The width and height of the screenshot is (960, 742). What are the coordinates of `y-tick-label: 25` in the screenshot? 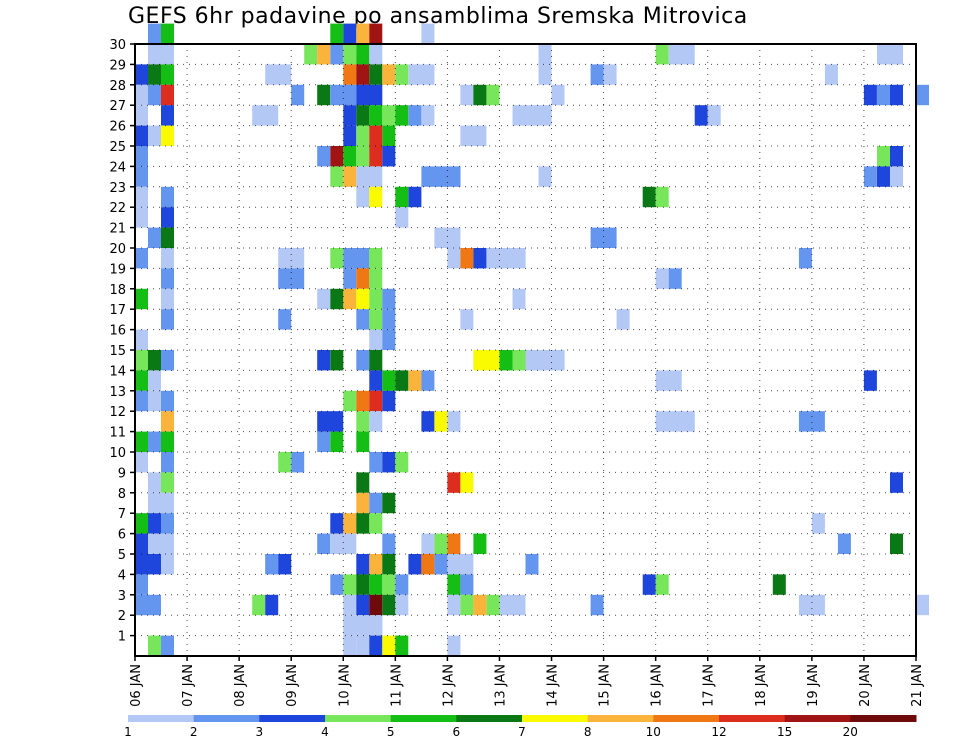 It's located at (117, 147).